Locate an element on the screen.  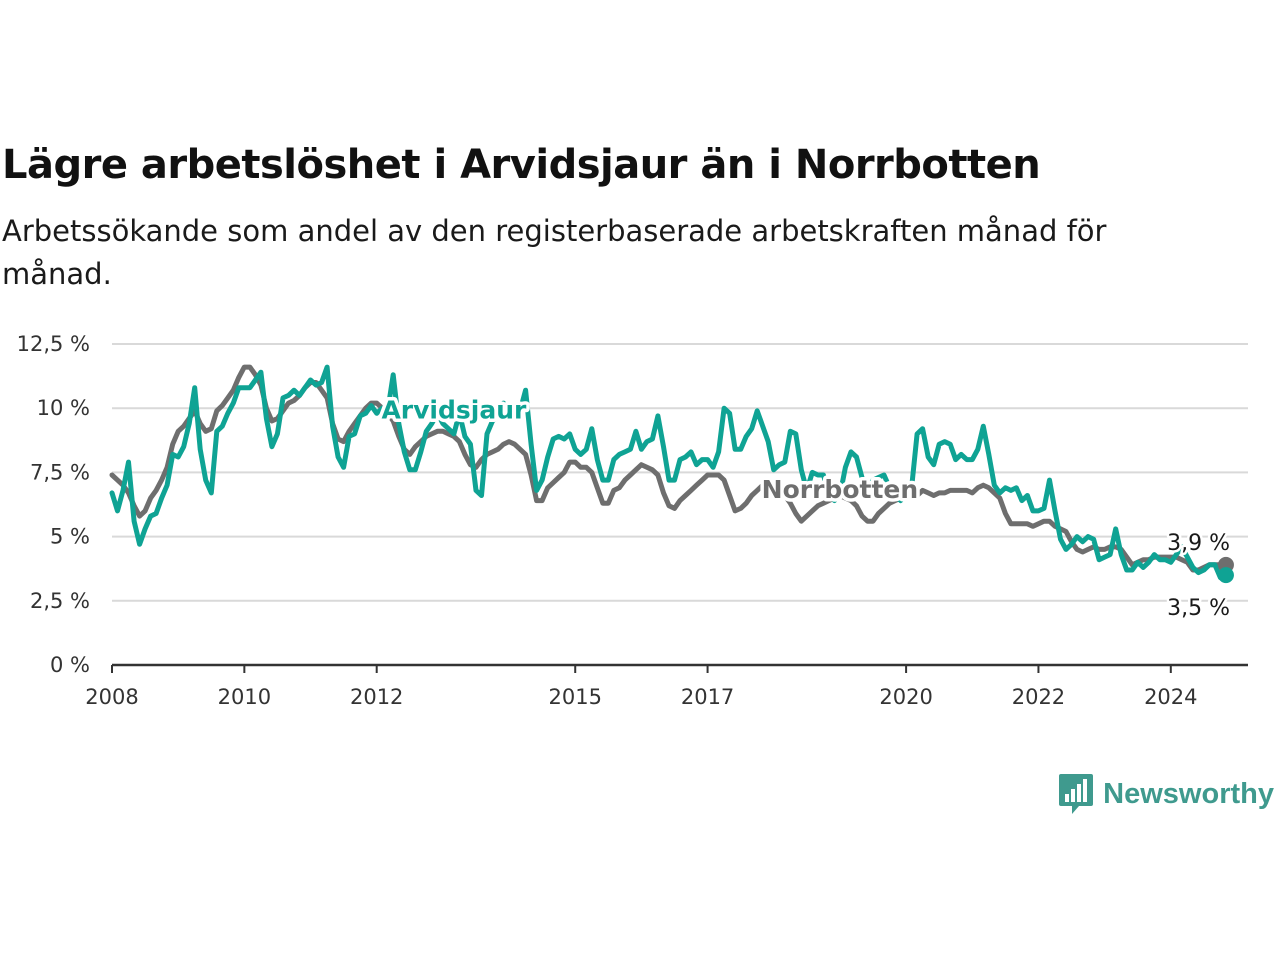
series-name-label: Arvidsjaur is located at coordinates (454, 409).